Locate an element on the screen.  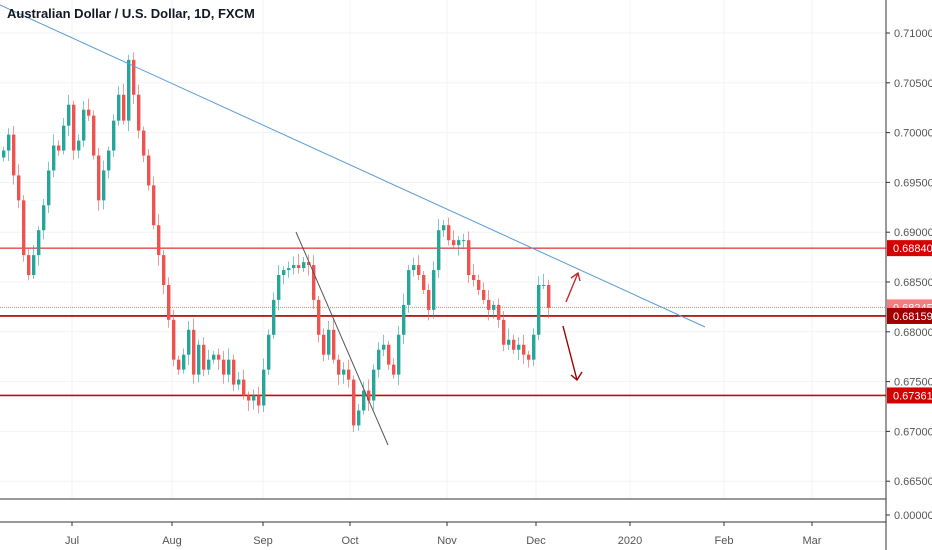
x-tick-label: Jul is located at coordinates (72, 541).